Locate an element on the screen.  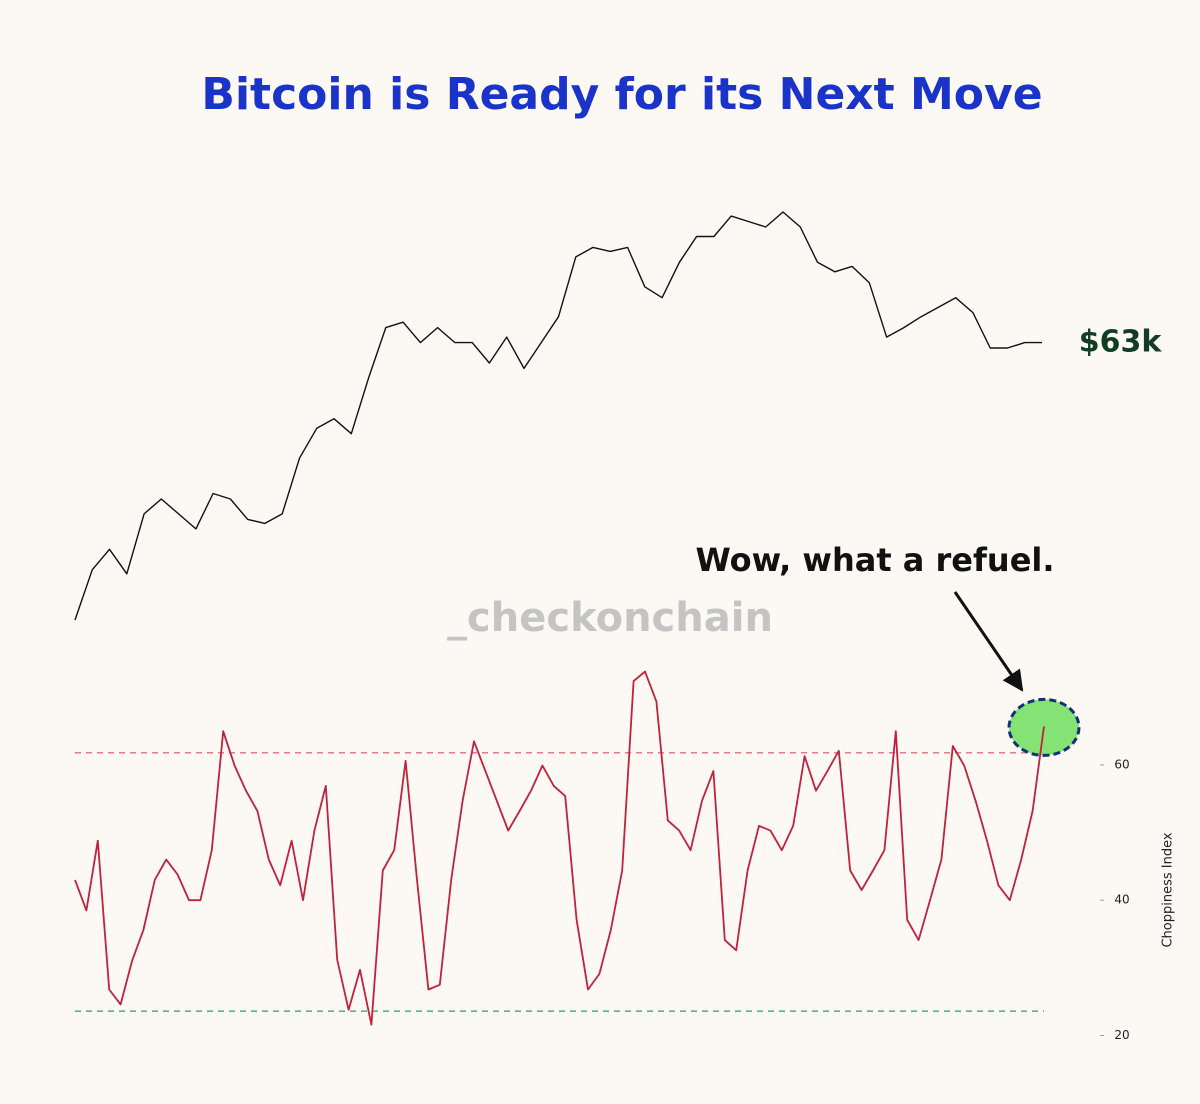
watermark: _checkonchain is located at coordinates (610, 618).